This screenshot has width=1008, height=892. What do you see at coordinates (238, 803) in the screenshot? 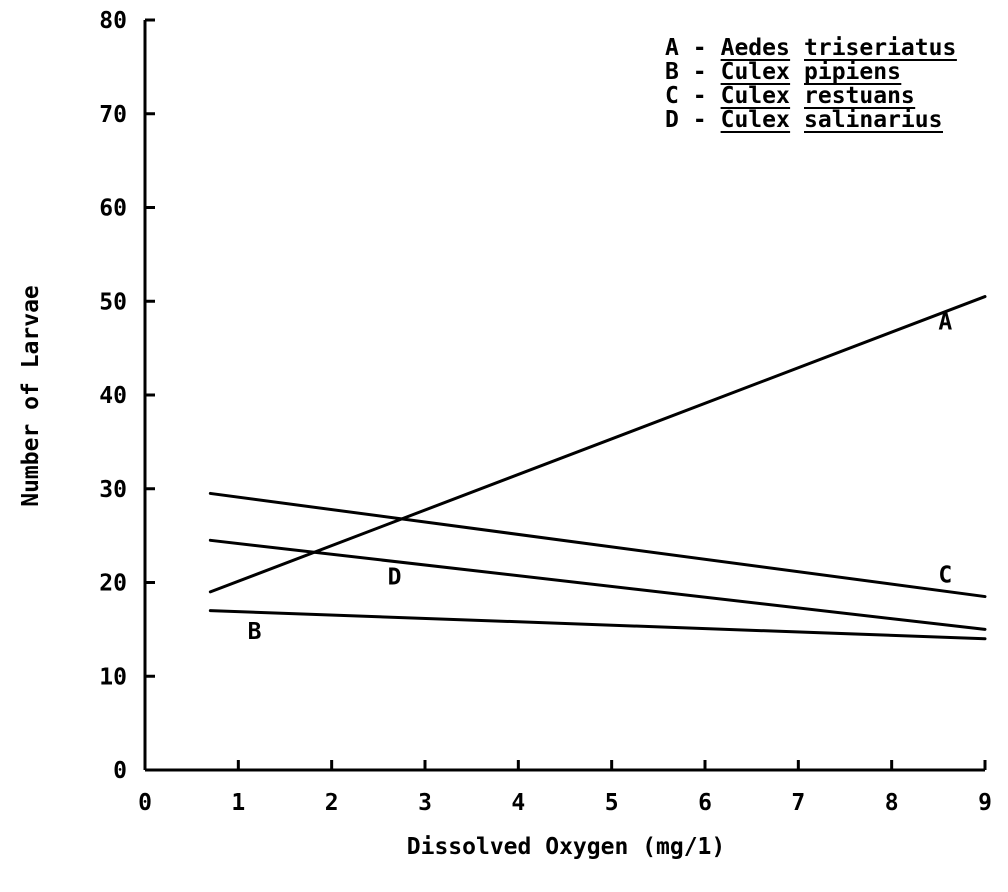
I see `x-tick-label: 1` at bounding box center [238, 803].